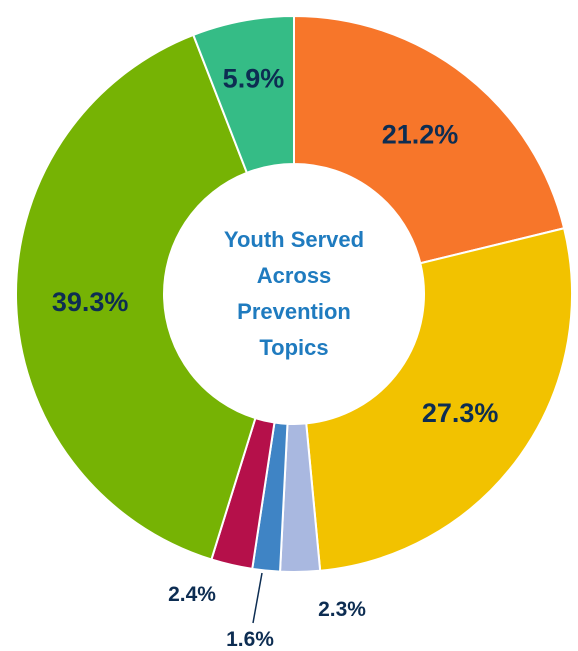 This screenshot has height=651, width=578. What do you see at coordinates (342, 609) in the screenshot?
I see `slice-label-3: 2.3%` at bounding box center [342, 609].